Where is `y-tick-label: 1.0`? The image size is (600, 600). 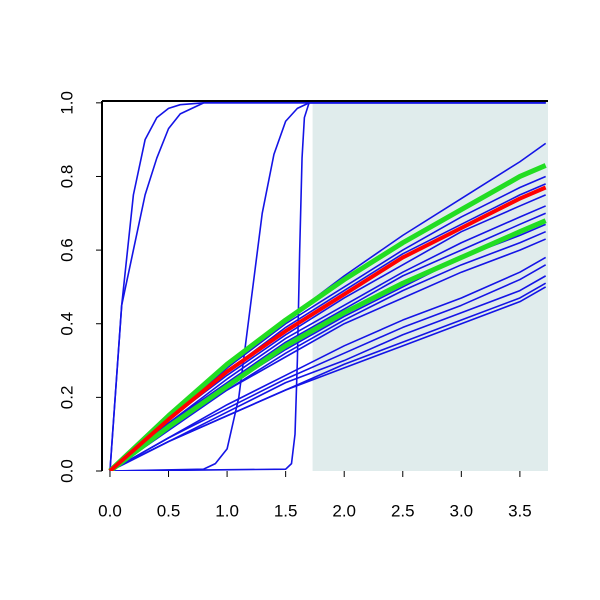
y-tick-label: 1.0 is located at coordinates (66, 103).